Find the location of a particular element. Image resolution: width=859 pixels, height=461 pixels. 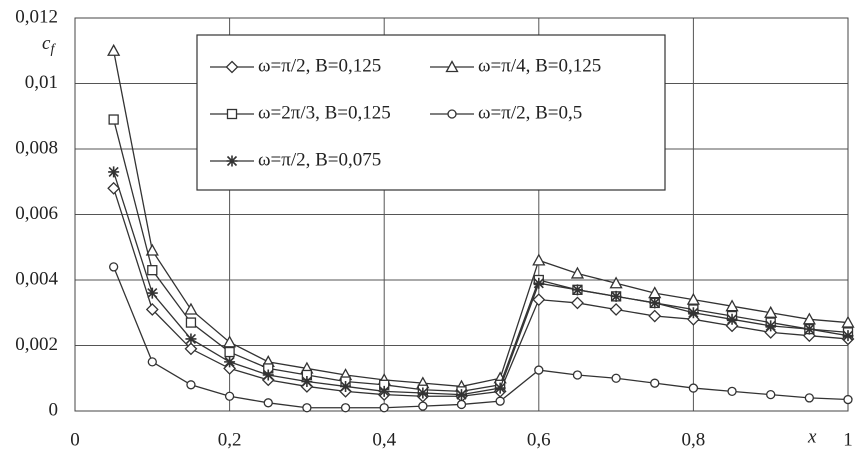

x-tick-label: 0,4 is located at coordinates (384, 439).